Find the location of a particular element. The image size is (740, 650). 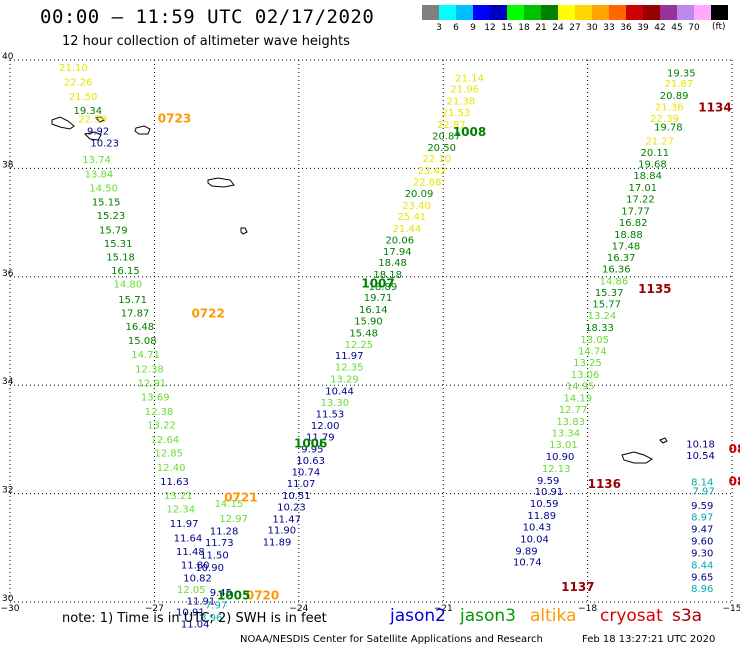

swh-value: 10.23 is located at coordinates (291, 507).